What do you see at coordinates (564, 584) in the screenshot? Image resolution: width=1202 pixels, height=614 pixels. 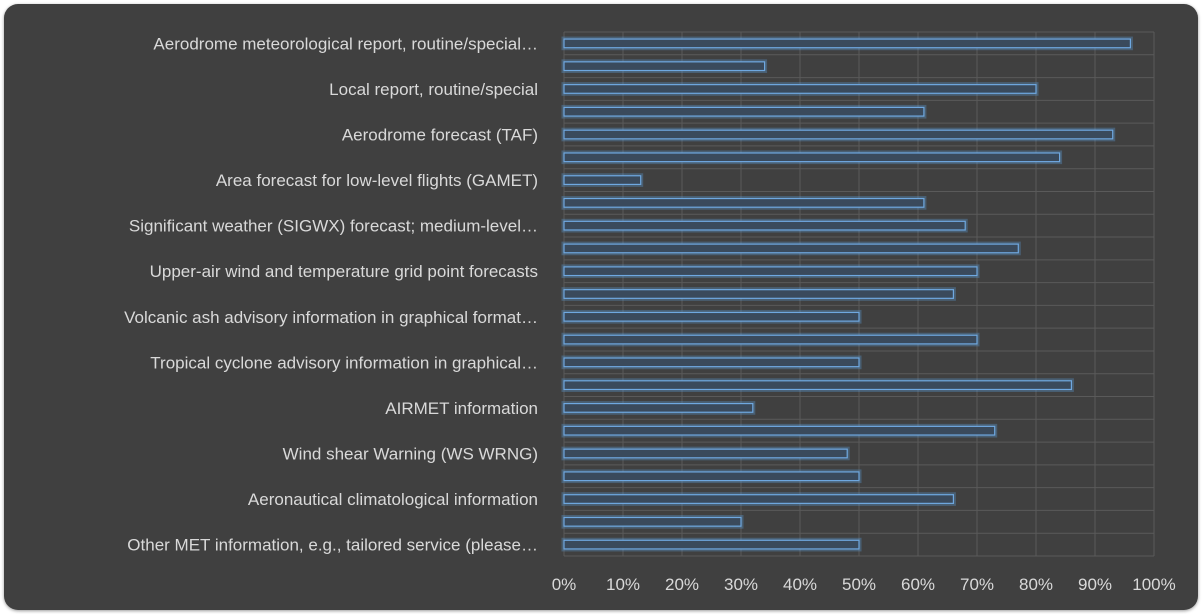 I see `x-tick-label: 0%` at bounding box center [564, 584].